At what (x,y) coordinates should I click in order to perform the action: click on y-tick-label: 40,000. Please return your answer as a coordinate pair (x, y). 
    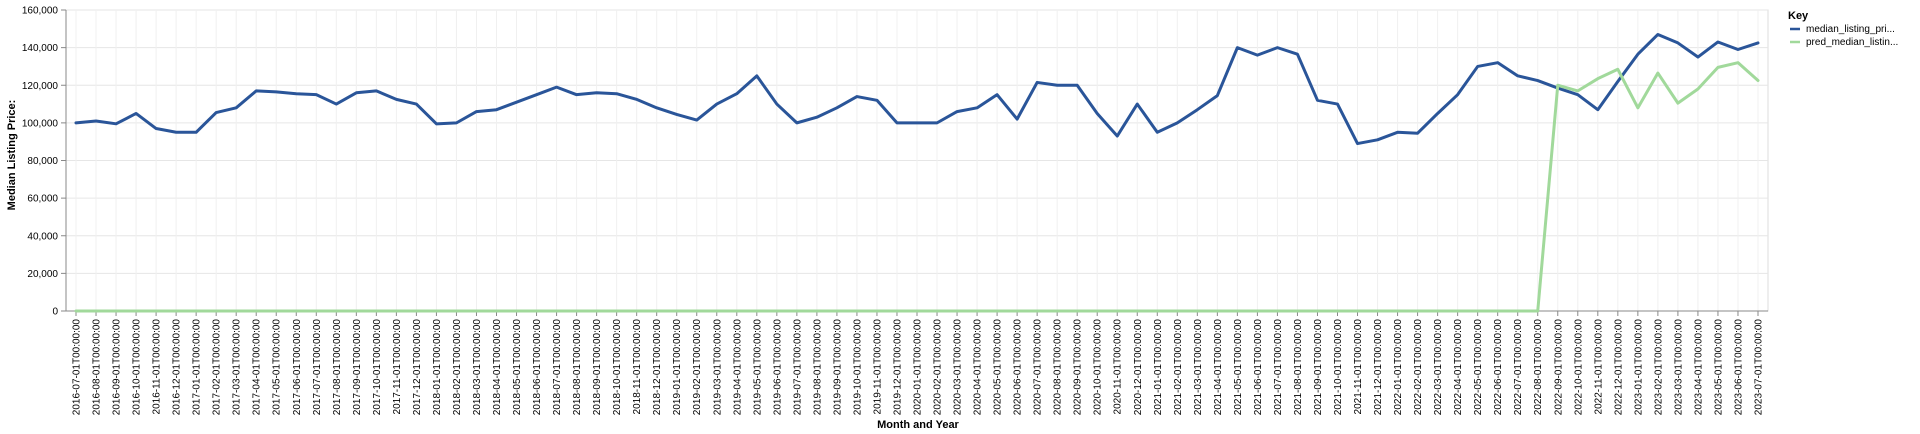
    Looking at the image, I should click on (42, 236).